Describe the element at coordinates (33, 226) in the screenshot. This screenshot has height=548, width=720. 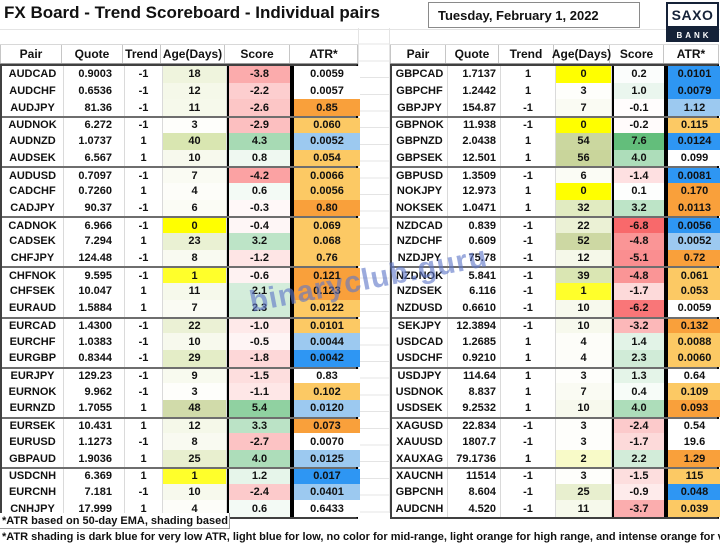
I see `pair-cell: CADNOK` at that location.